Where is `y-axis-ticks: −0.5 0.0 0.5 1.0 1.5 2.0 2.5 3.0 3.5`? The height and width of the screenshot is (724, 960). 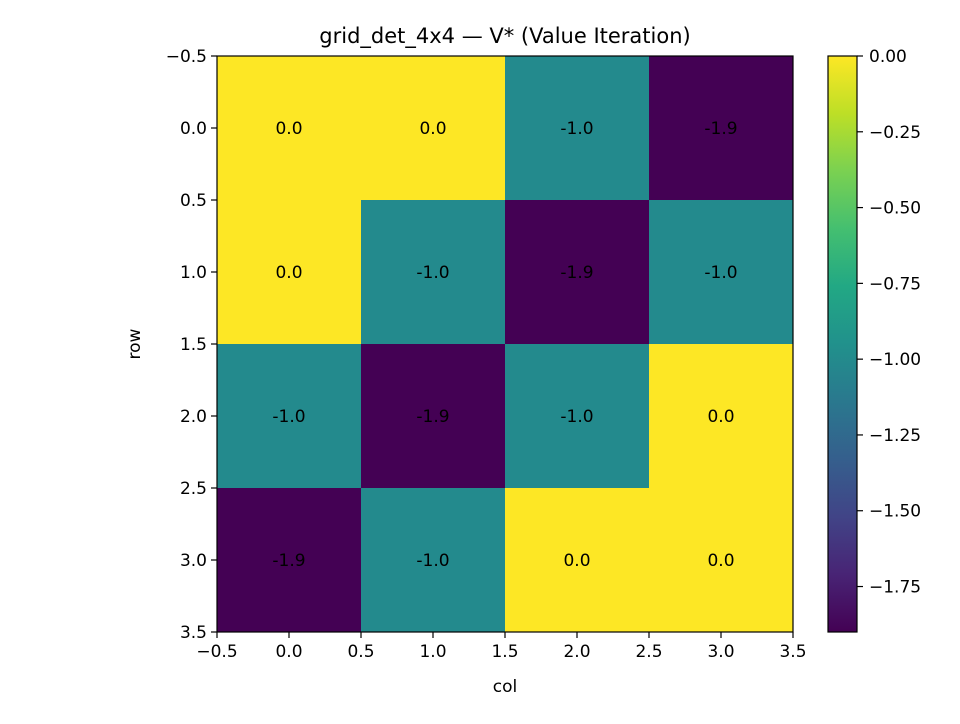 y-axis-ticks: −0.5 0.0 0.5 1.0 1.5 2.0 2.5 3.0 3.5 is located at coordinates (191, 345).